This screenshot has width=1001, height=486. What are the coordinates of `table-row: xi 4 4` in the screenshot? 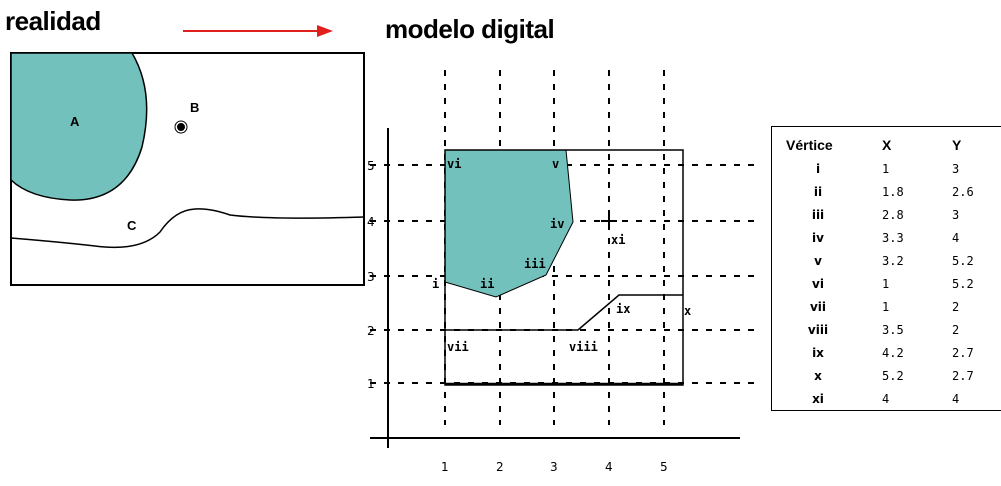 It's located at (886, 399).